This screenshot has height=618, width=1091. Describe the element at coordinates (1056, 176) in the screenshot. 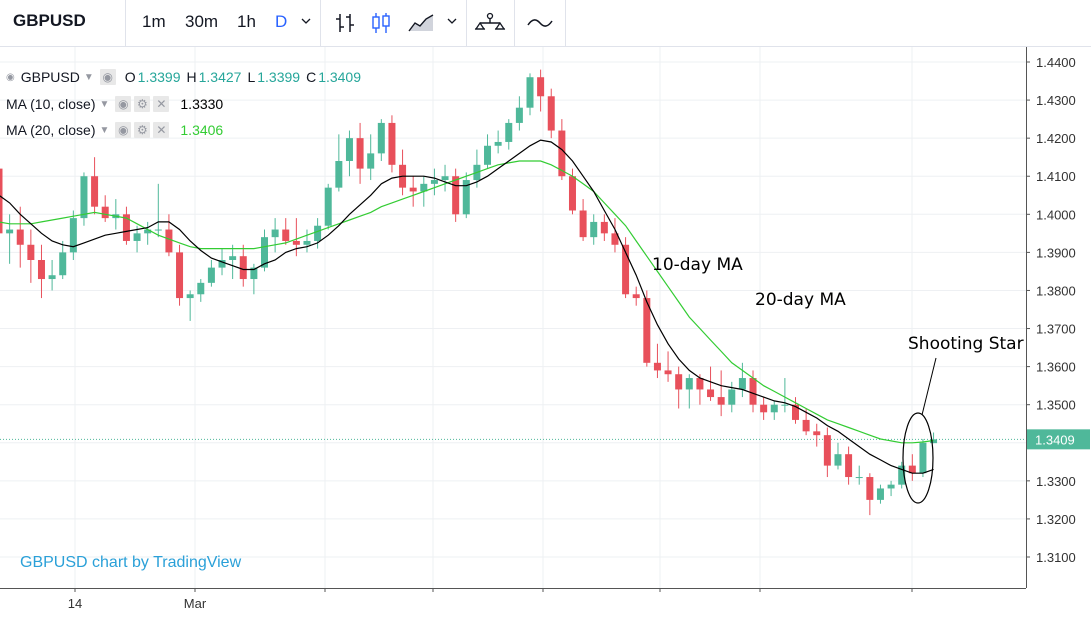

I see `y-tick-label: 1.4100` at that location.